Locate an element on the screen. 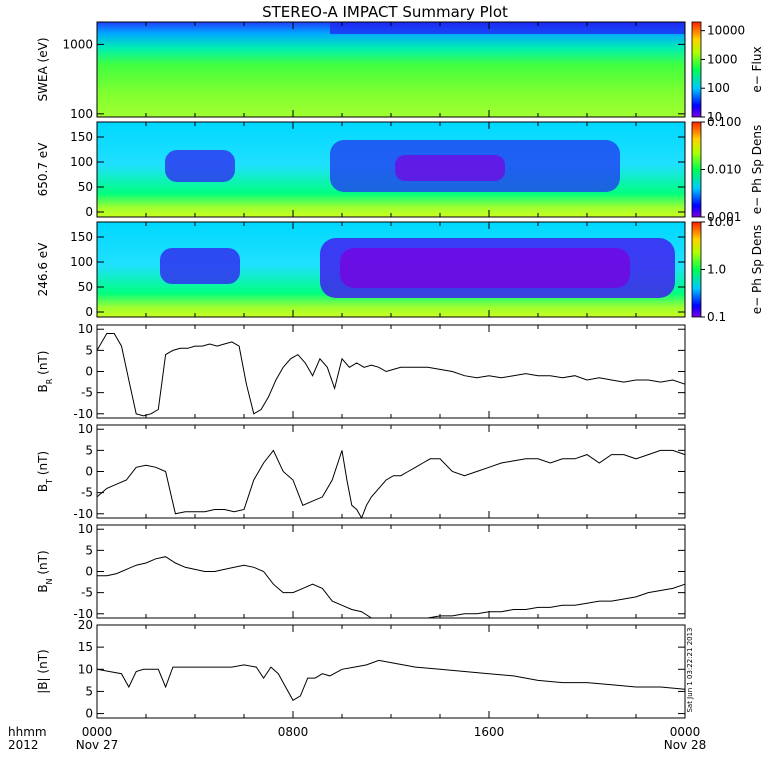  pad650-core is located at coordinates (450, 168).